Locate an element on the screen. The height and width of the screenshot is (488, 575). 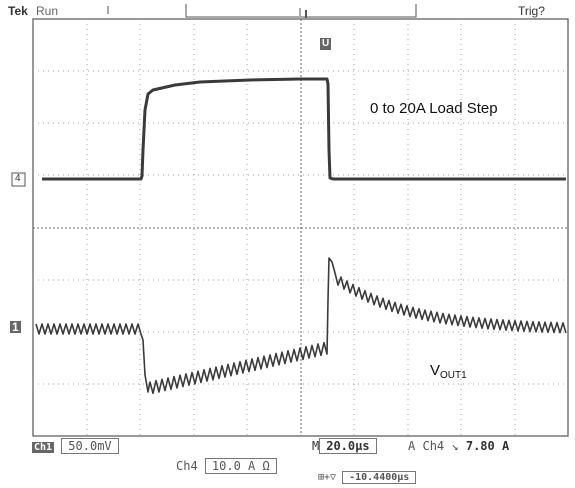
delay-prefix: ⊞+▽ is located at coordinates (327, 477).